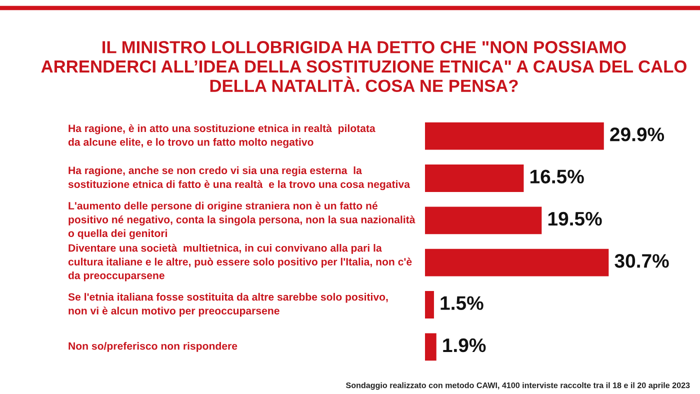  Describe the element at coordinates (557, 177) in the screenshot. I see `data-label: 16.5%` at that location.